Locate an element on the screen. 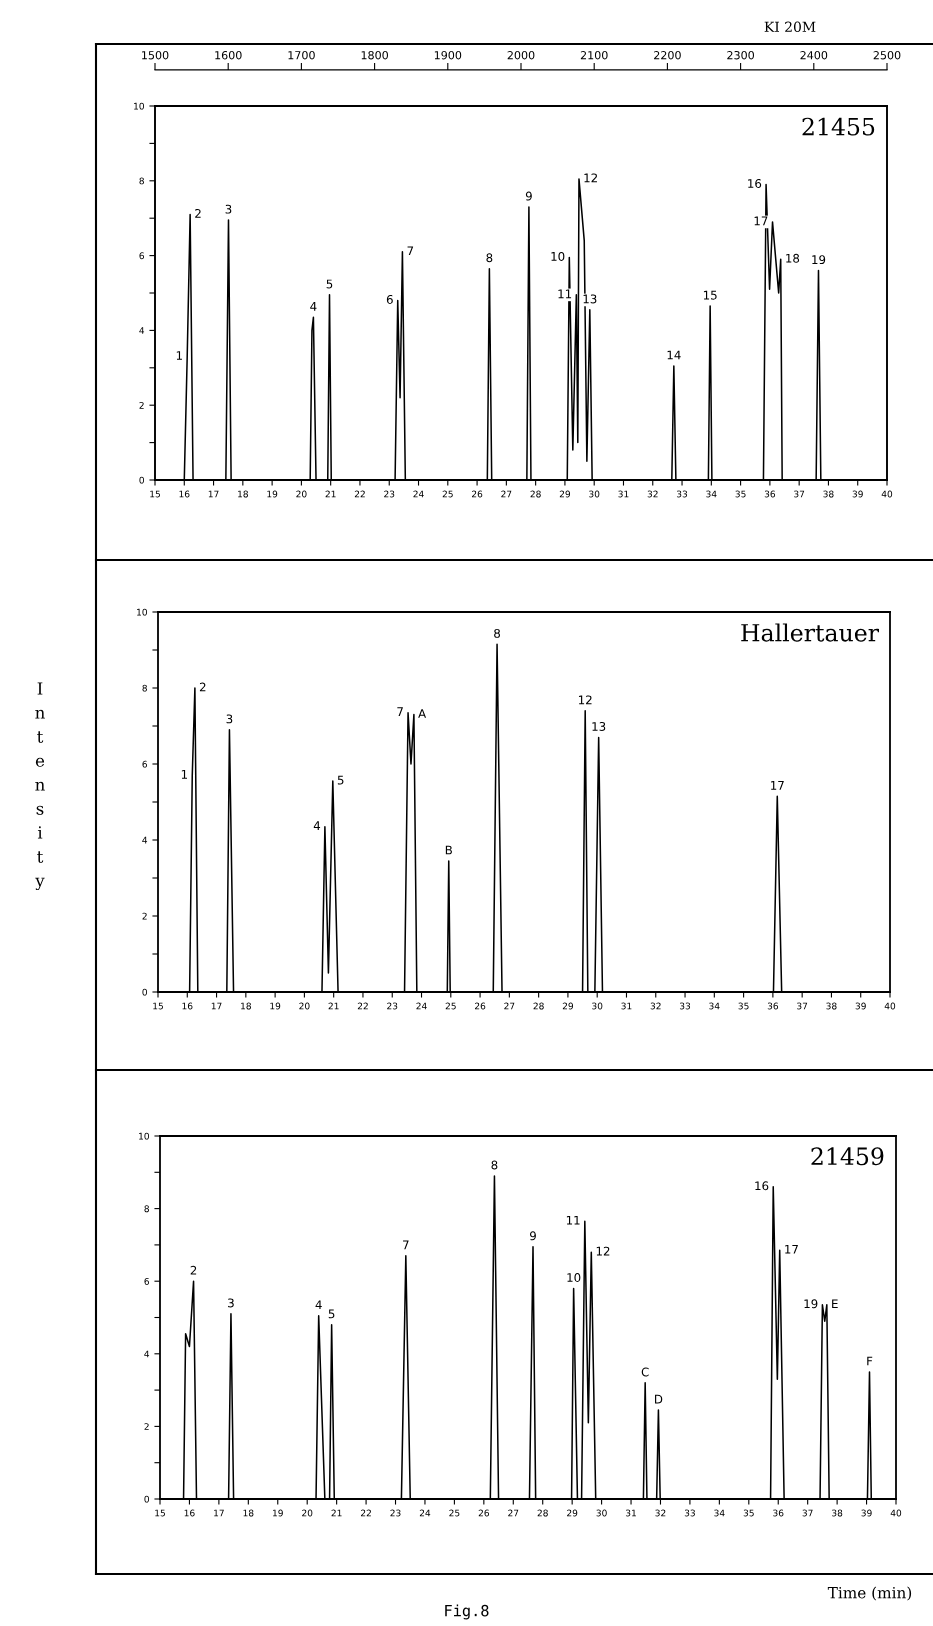 The width and height of the screenshot is (933, 1626). y-tick-label: 8 is located at coordinates (146, 1209).